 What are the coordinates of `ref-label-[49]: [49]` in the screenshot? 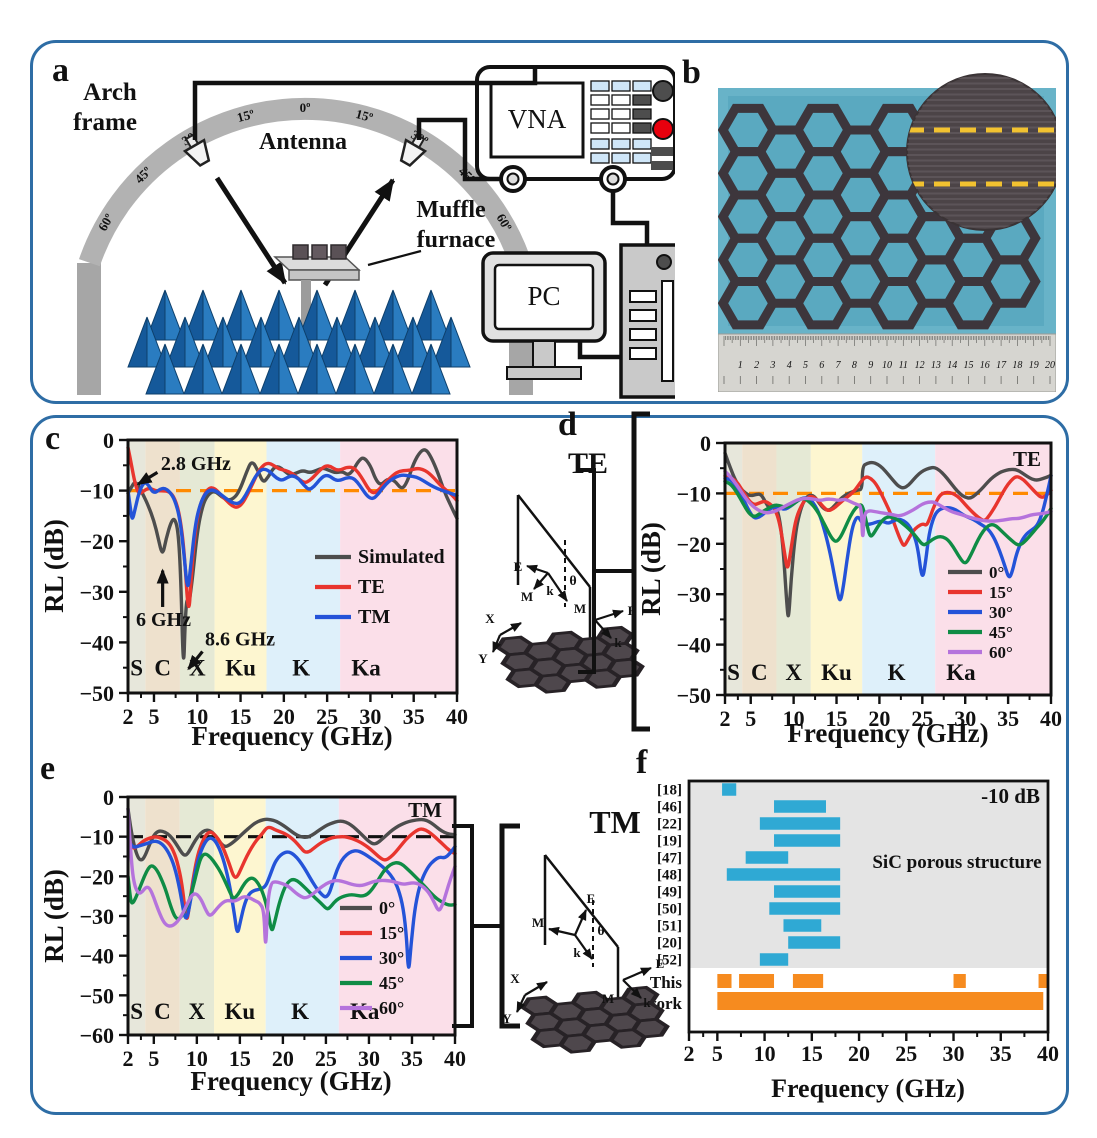 It's located at (669, 893).